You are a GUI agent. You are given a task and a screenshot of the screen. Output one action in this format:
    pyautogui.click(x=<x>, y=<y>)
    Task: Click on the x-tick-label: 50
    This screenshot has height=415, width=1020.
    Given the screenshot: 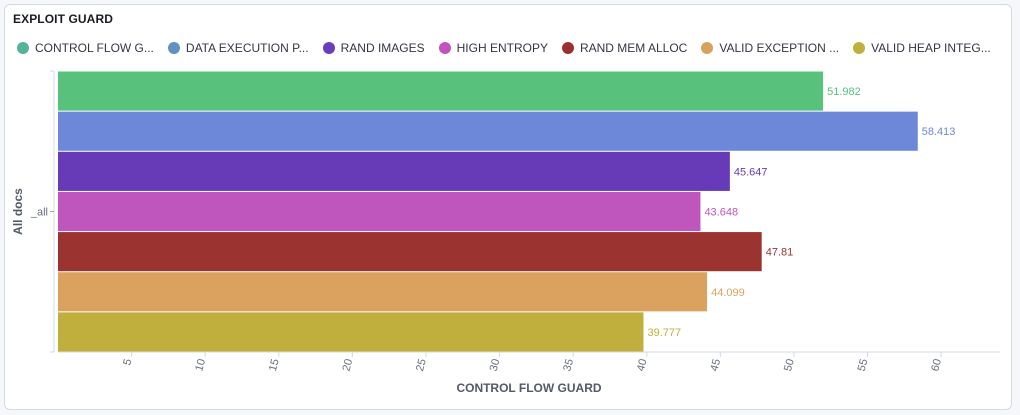 What is the action you would take?
    pyautogui.click(x=789, y=365)
    